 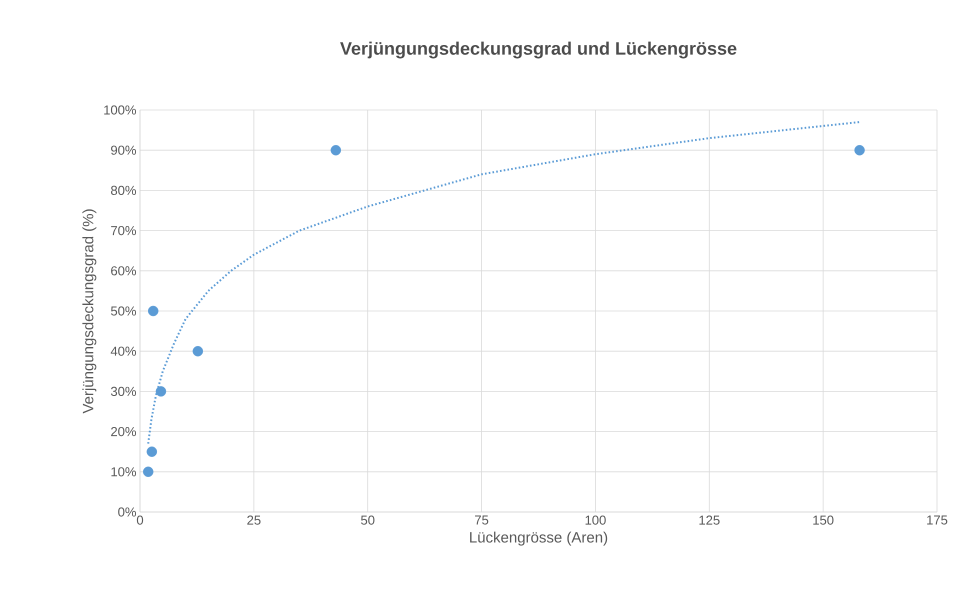 What do you see at coordinates (596, 520) in the screenshot?
I see `x-tick-label: 100` at bounding box center [596, 520].